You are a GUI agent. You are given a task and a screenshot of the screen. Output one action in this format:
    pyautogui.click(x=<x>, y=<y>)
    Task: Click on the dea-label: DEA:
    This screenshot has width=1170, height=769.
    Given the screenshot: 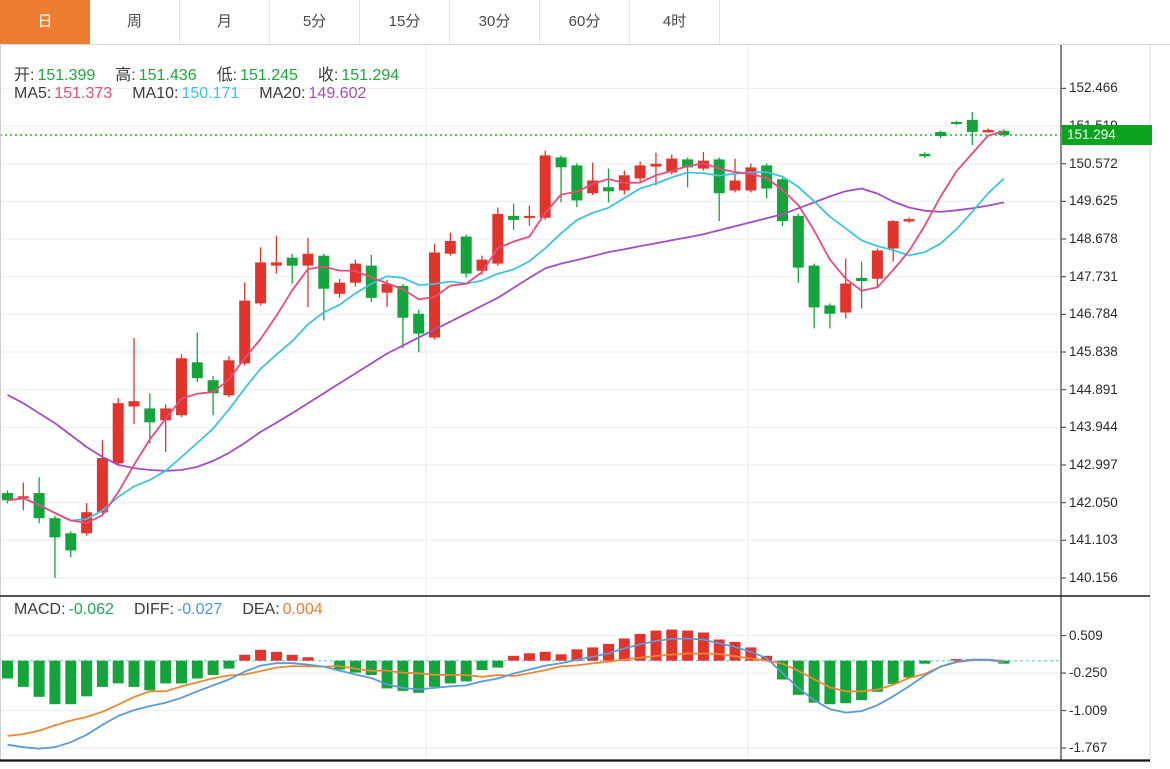 What is the action you would take?
    pyautogui.click(x=261, y=609)
    